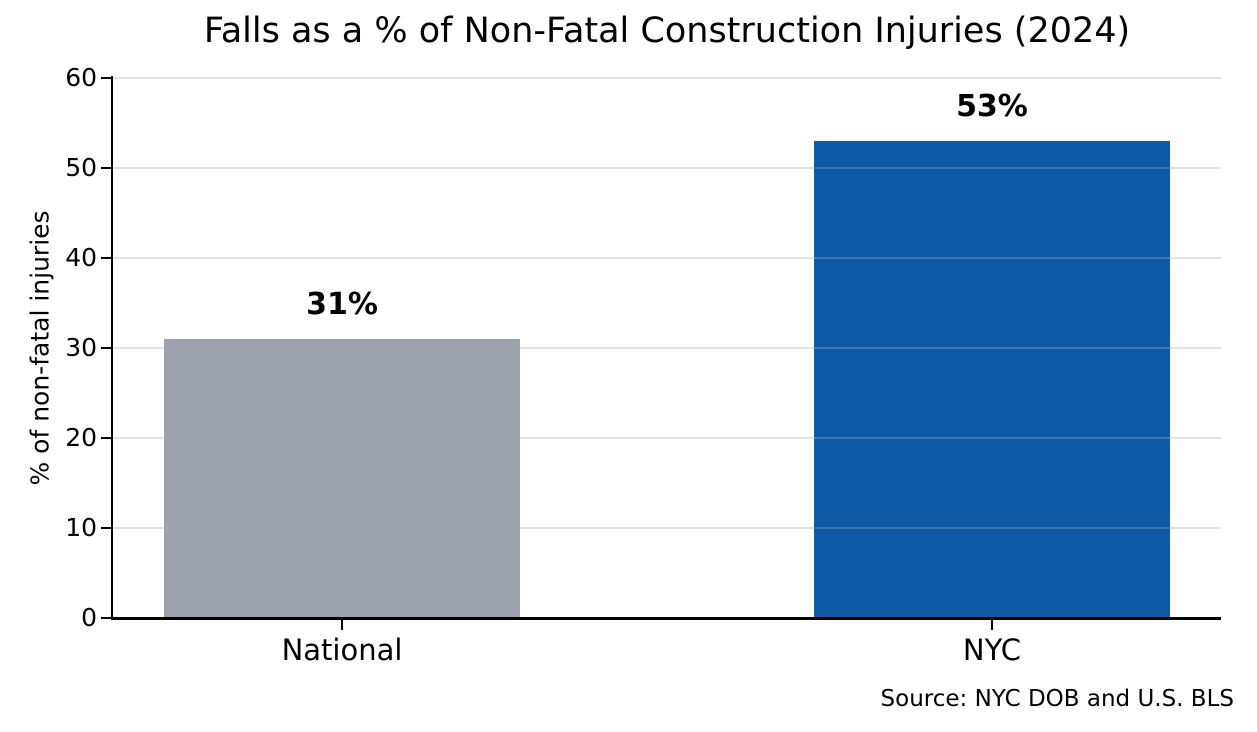  What do you see at coordinates (342, 650) in the screenshot?
I see `x-tick-label: National` at bounding box center [342, 650].